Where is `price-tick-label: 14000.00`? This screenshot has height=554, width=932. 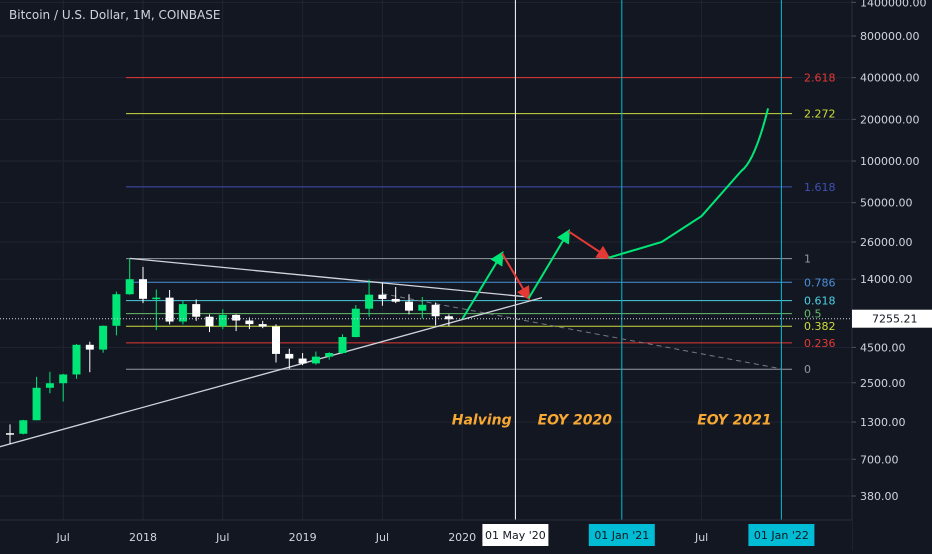 price-tick-label: 14000.00 is located at coordinates (886, 279).